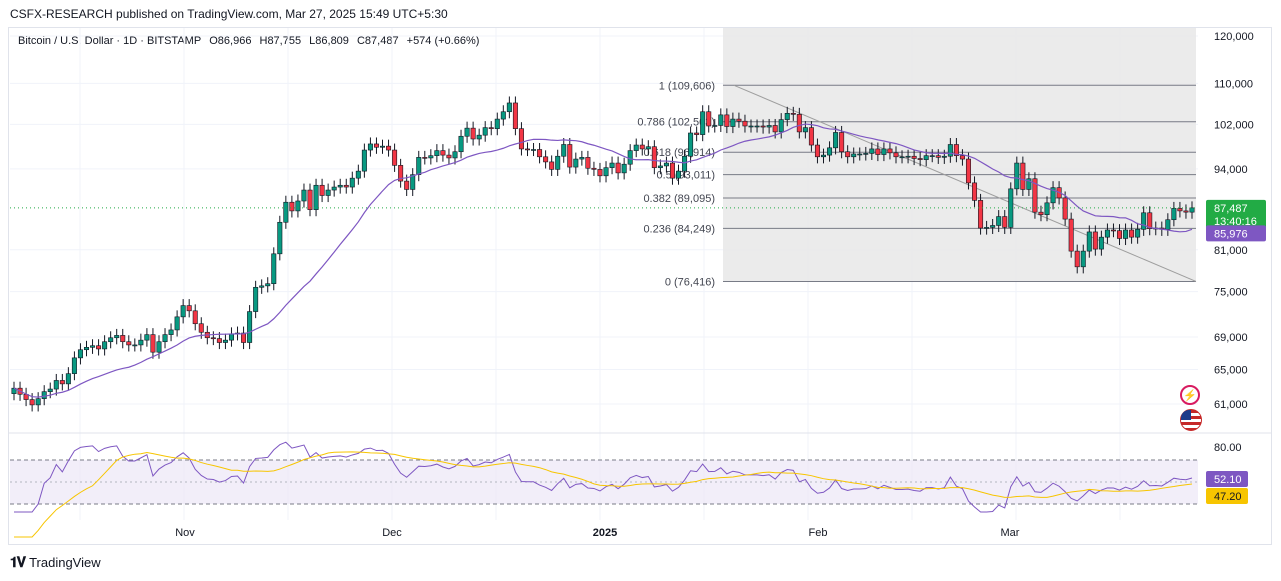 This screenshot has width=1281, height=581. What do you see at coordinates (679, 153) in the screenshot?
I see `fib-level-label: 0.618 (96,914)` at bounding box center [679, 153].